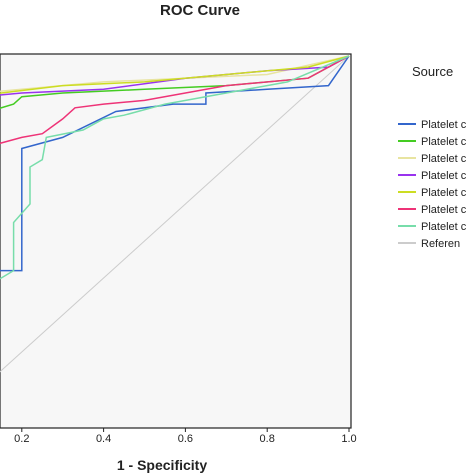 This screenshot has width=474, height=474. Describe the element at coordinates (348, 439) in the screenshot. I see `x-tick-label: 1.0` at that location.